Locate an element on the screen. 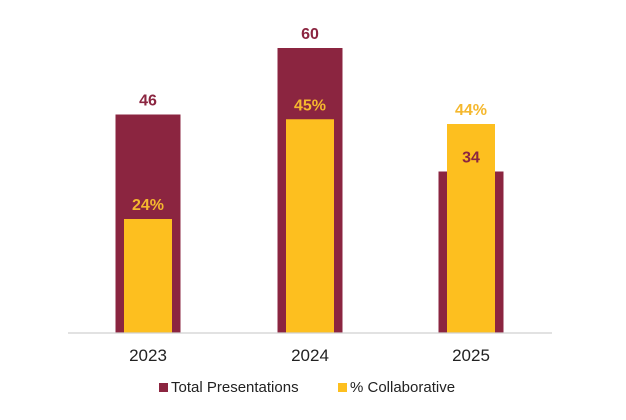 The width and height of the screenshot is (626, 420). legend-label-total-presentations: Total Presentations is located at coordinates (235, 387).